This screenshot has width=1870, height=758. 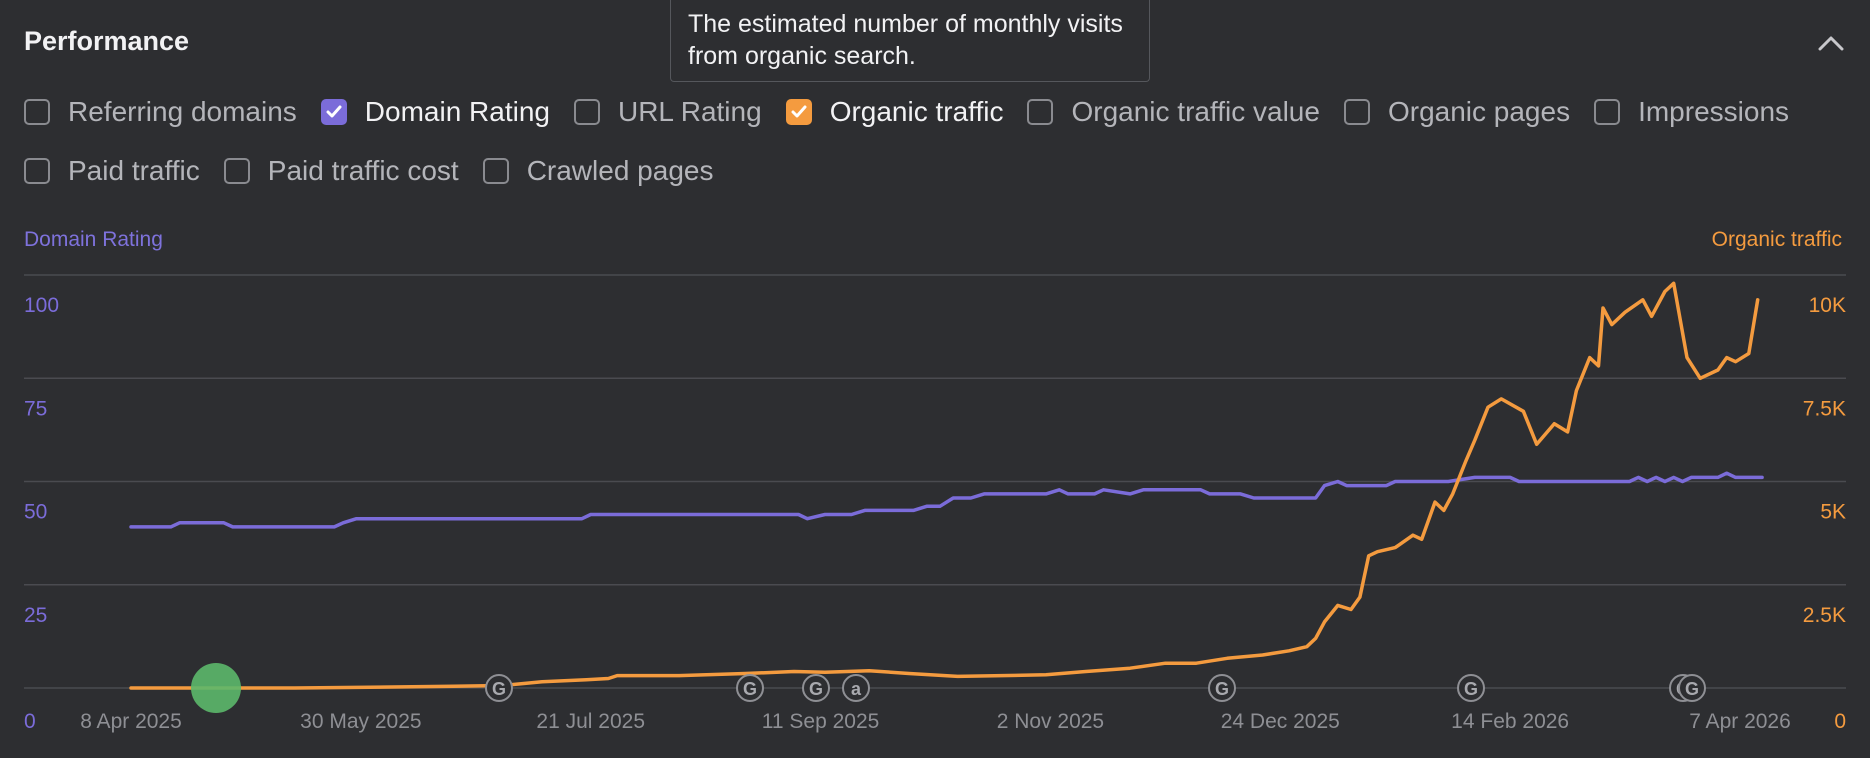 What do you see at coordinates (41, 305) in the screenshot?
I see `y-left-tick-label: 100` at bounding box center [41, 305].